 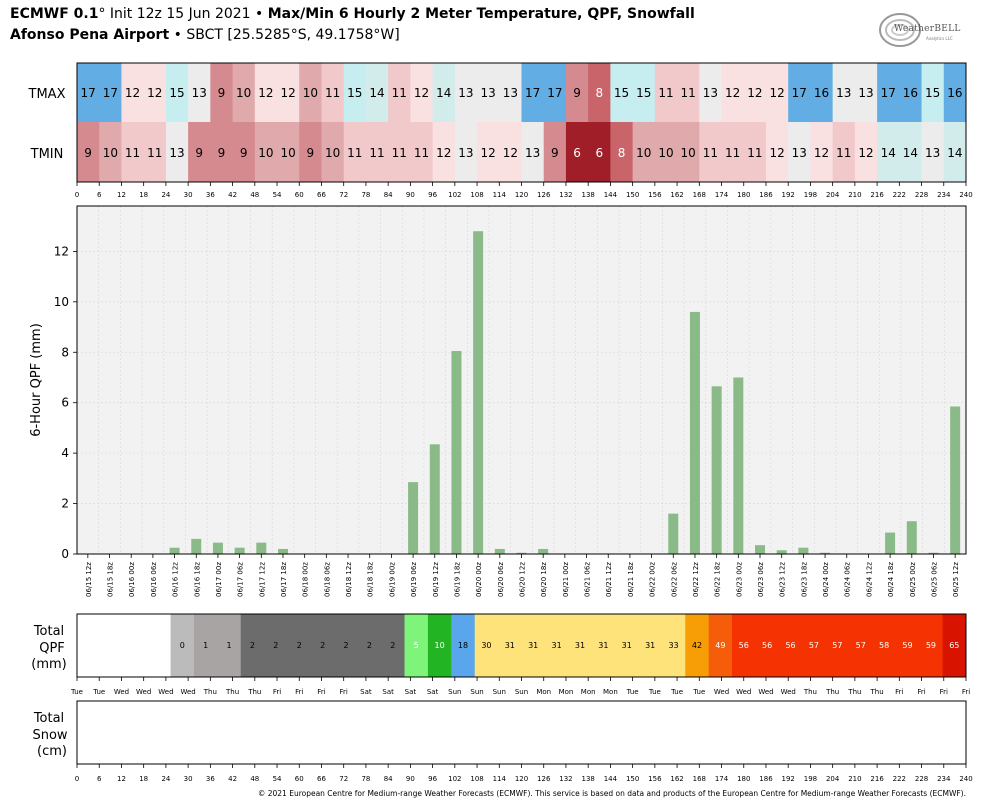 I want to click on qpf-y-tick-label: 8, so click(x=65, y=352).